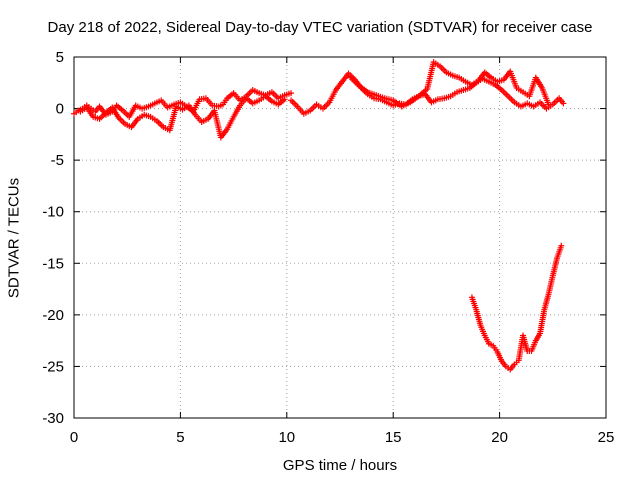 The height and width of the screenshot is (480, 640). Describe the element at coordinates (180, 437) in the screenshot. I see `x-tick-label: 5` at that location.